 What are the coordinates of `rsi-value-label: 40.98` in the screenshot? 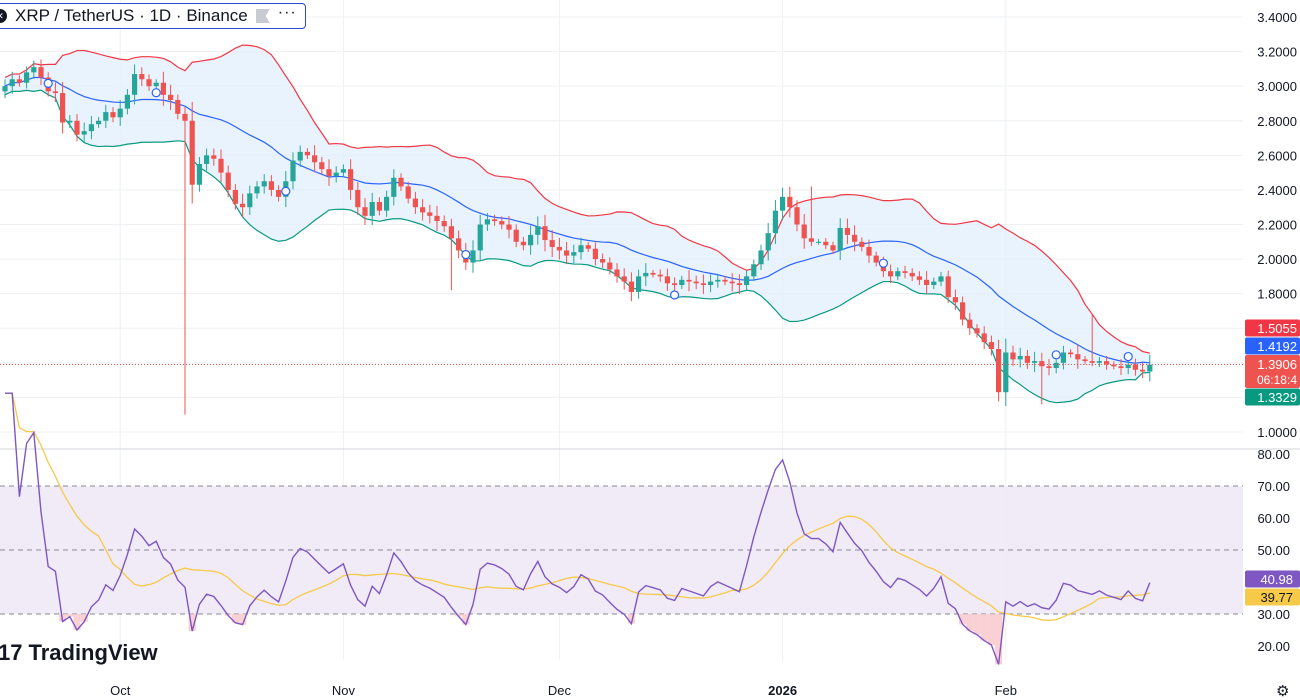 It's located at (1272, 579).